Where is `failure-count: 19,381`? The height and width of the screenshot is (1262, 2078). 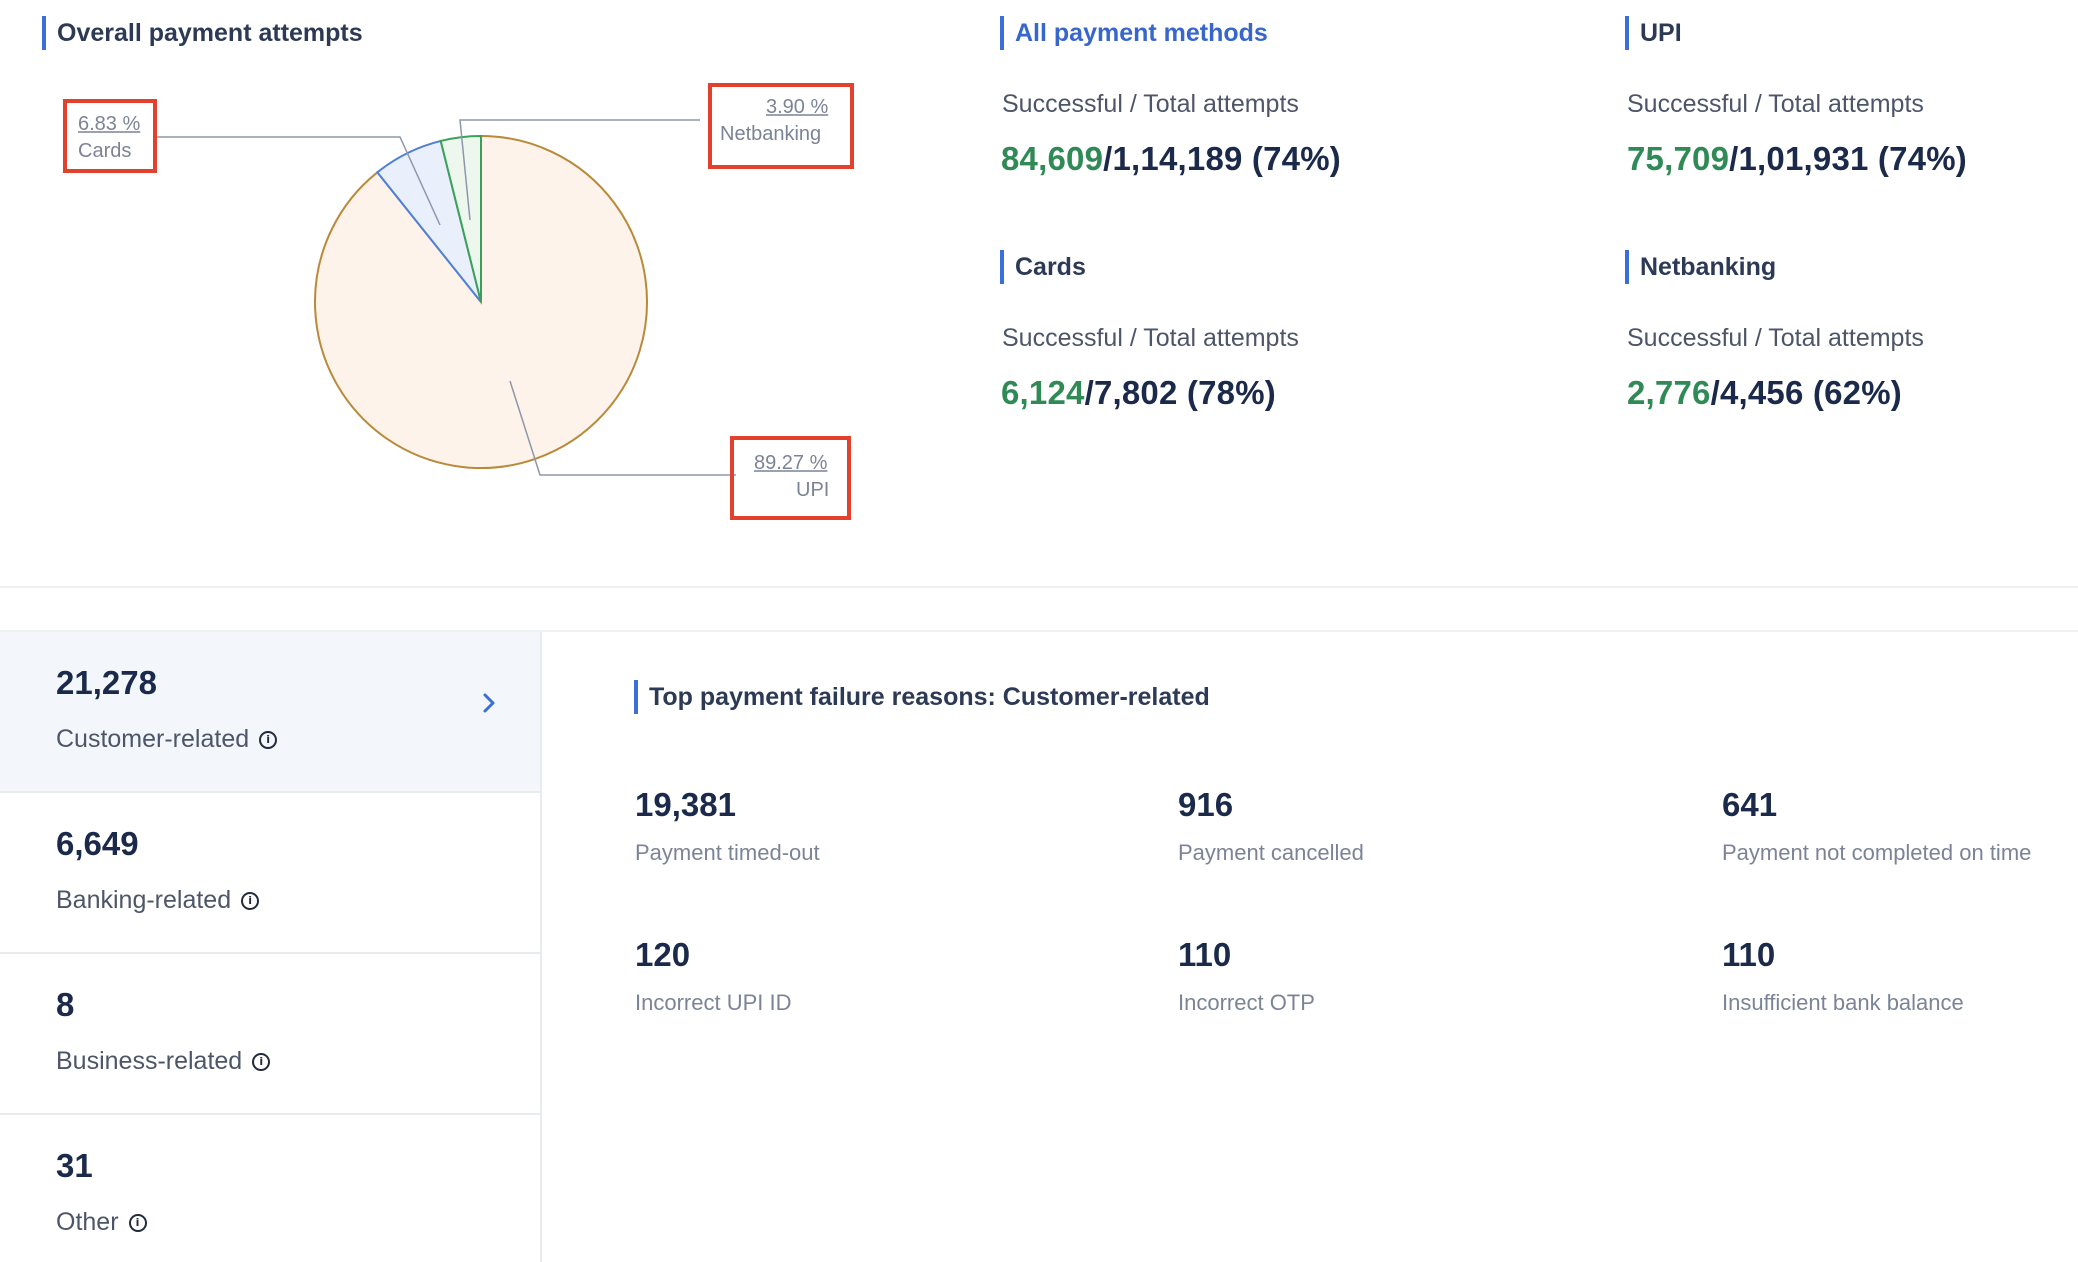 failure-count: 19,381 is located at coordinates (685, 804).